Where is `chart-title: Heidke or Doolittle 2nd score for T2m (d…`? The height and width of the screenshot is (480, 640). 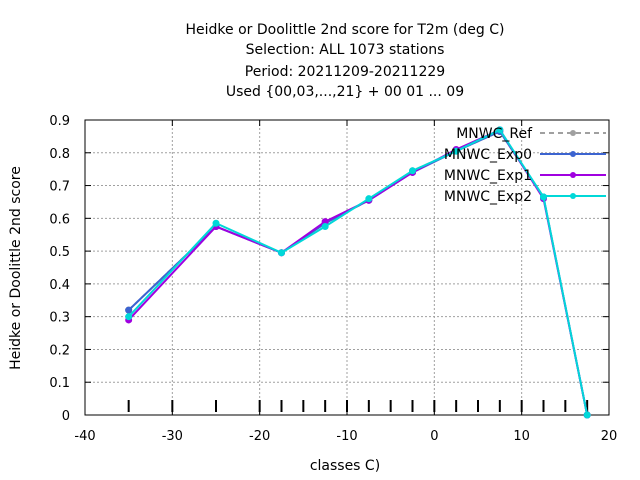 chart-title: Heidke or Doolittle 2nd score for T2m (d… is located at coordinates (345, 61).